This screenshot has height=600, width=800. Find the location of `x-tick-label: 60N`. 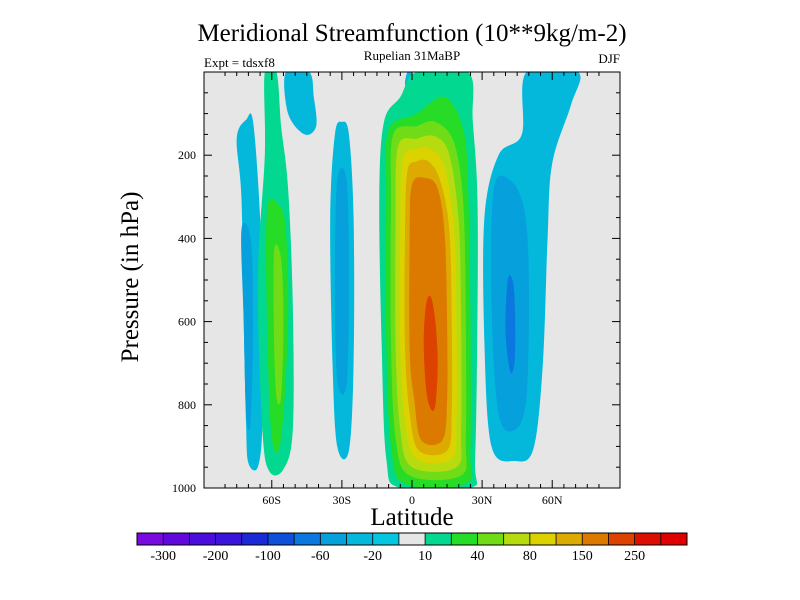

x-tick-label: 60N is located at coordinates (552, 500).